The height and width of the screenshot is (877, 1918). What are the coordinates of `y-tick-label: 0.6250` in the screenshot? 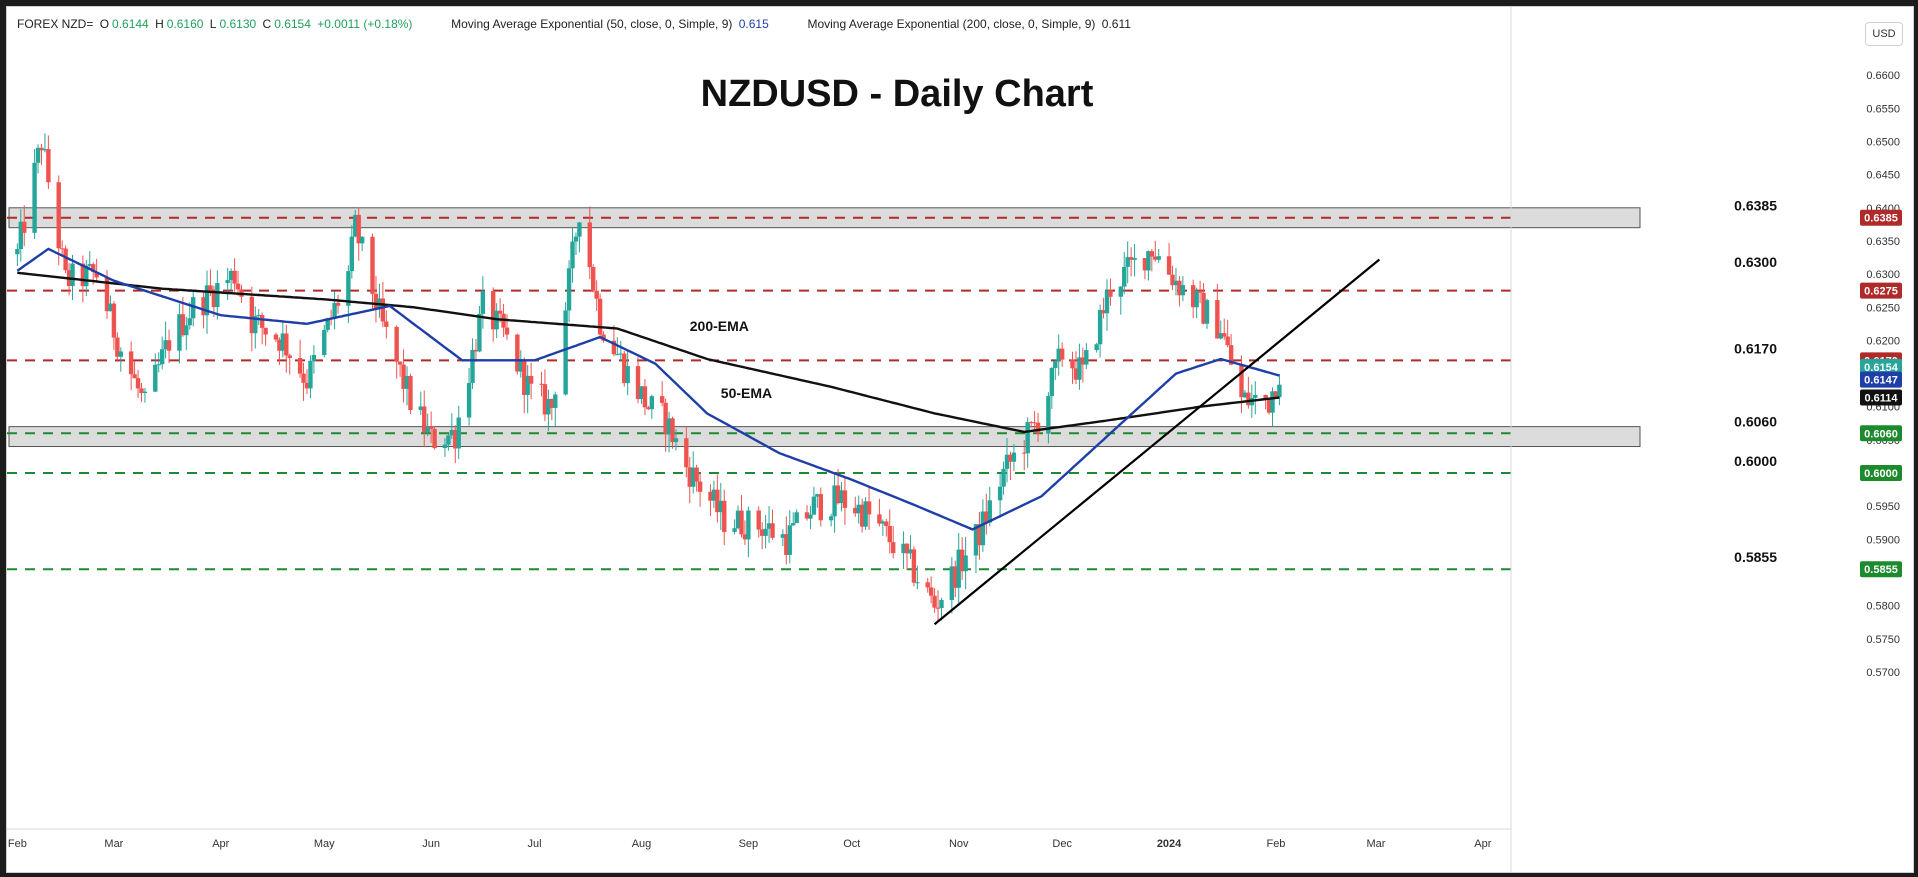 It's located at (1883, 308).